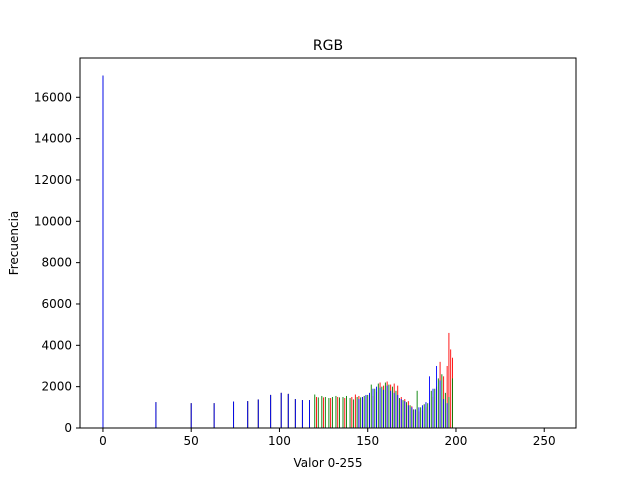  What do you see at coordinates (544, 441) in the screenshot?
I see `x-tick-label: 250` at bounding box center [544, 441].